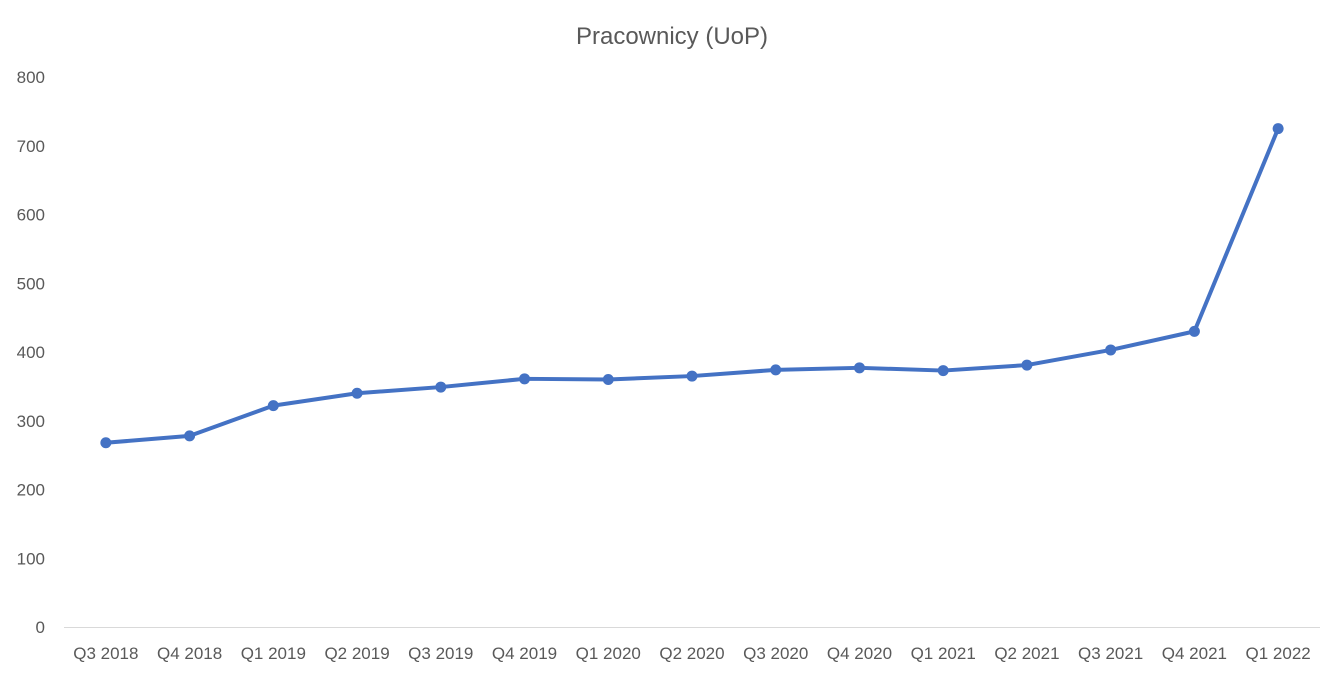  Describe the element at coordinates (608, 379) in the screenshot. I see `data-point-q1-2020` at that location.